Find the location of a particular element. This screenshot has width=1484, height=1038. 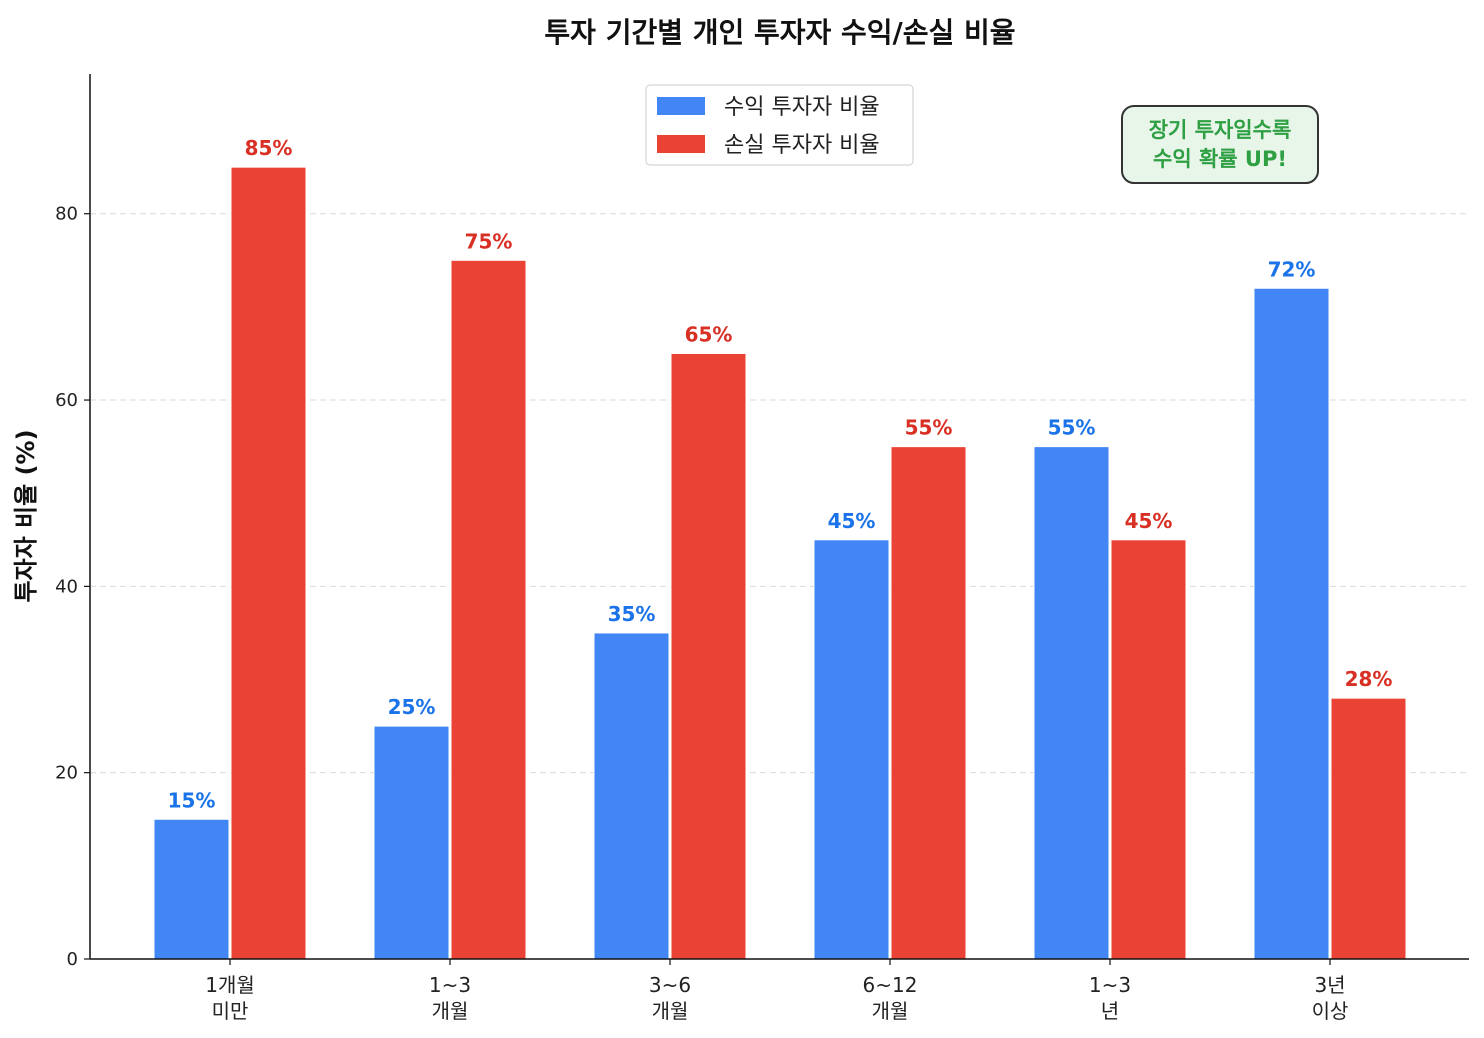

data-label: 72% is located at coordinates (1292, 269).